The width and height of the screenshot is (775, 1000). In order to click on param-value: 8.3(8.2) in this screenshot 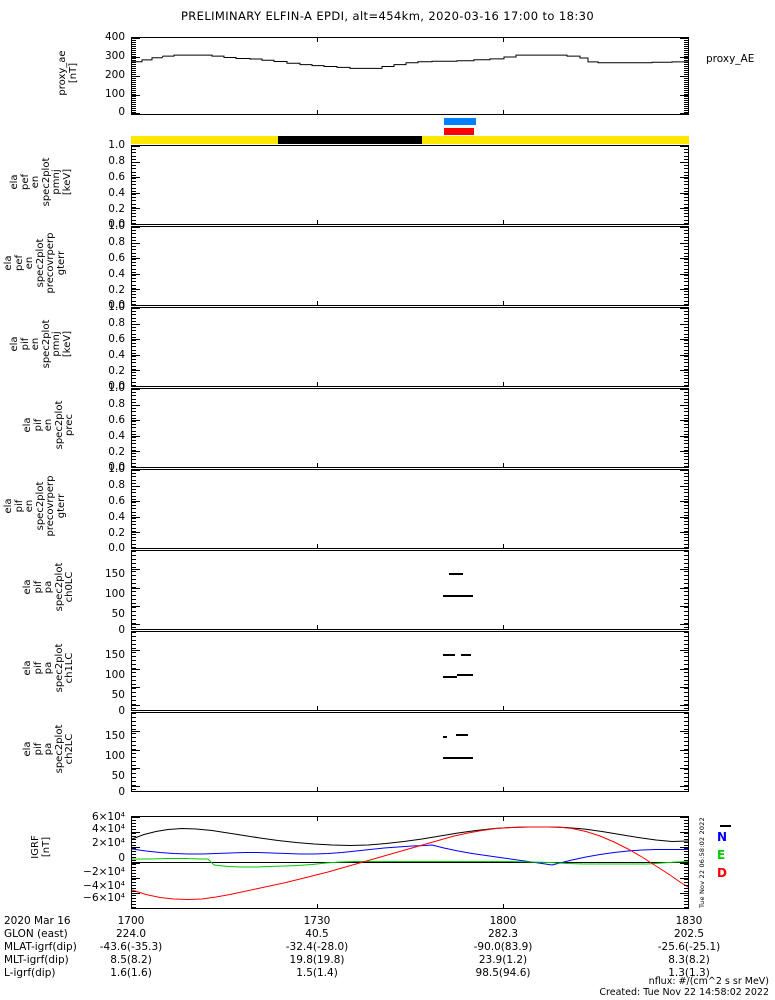, I will do `click(689, 960)`.